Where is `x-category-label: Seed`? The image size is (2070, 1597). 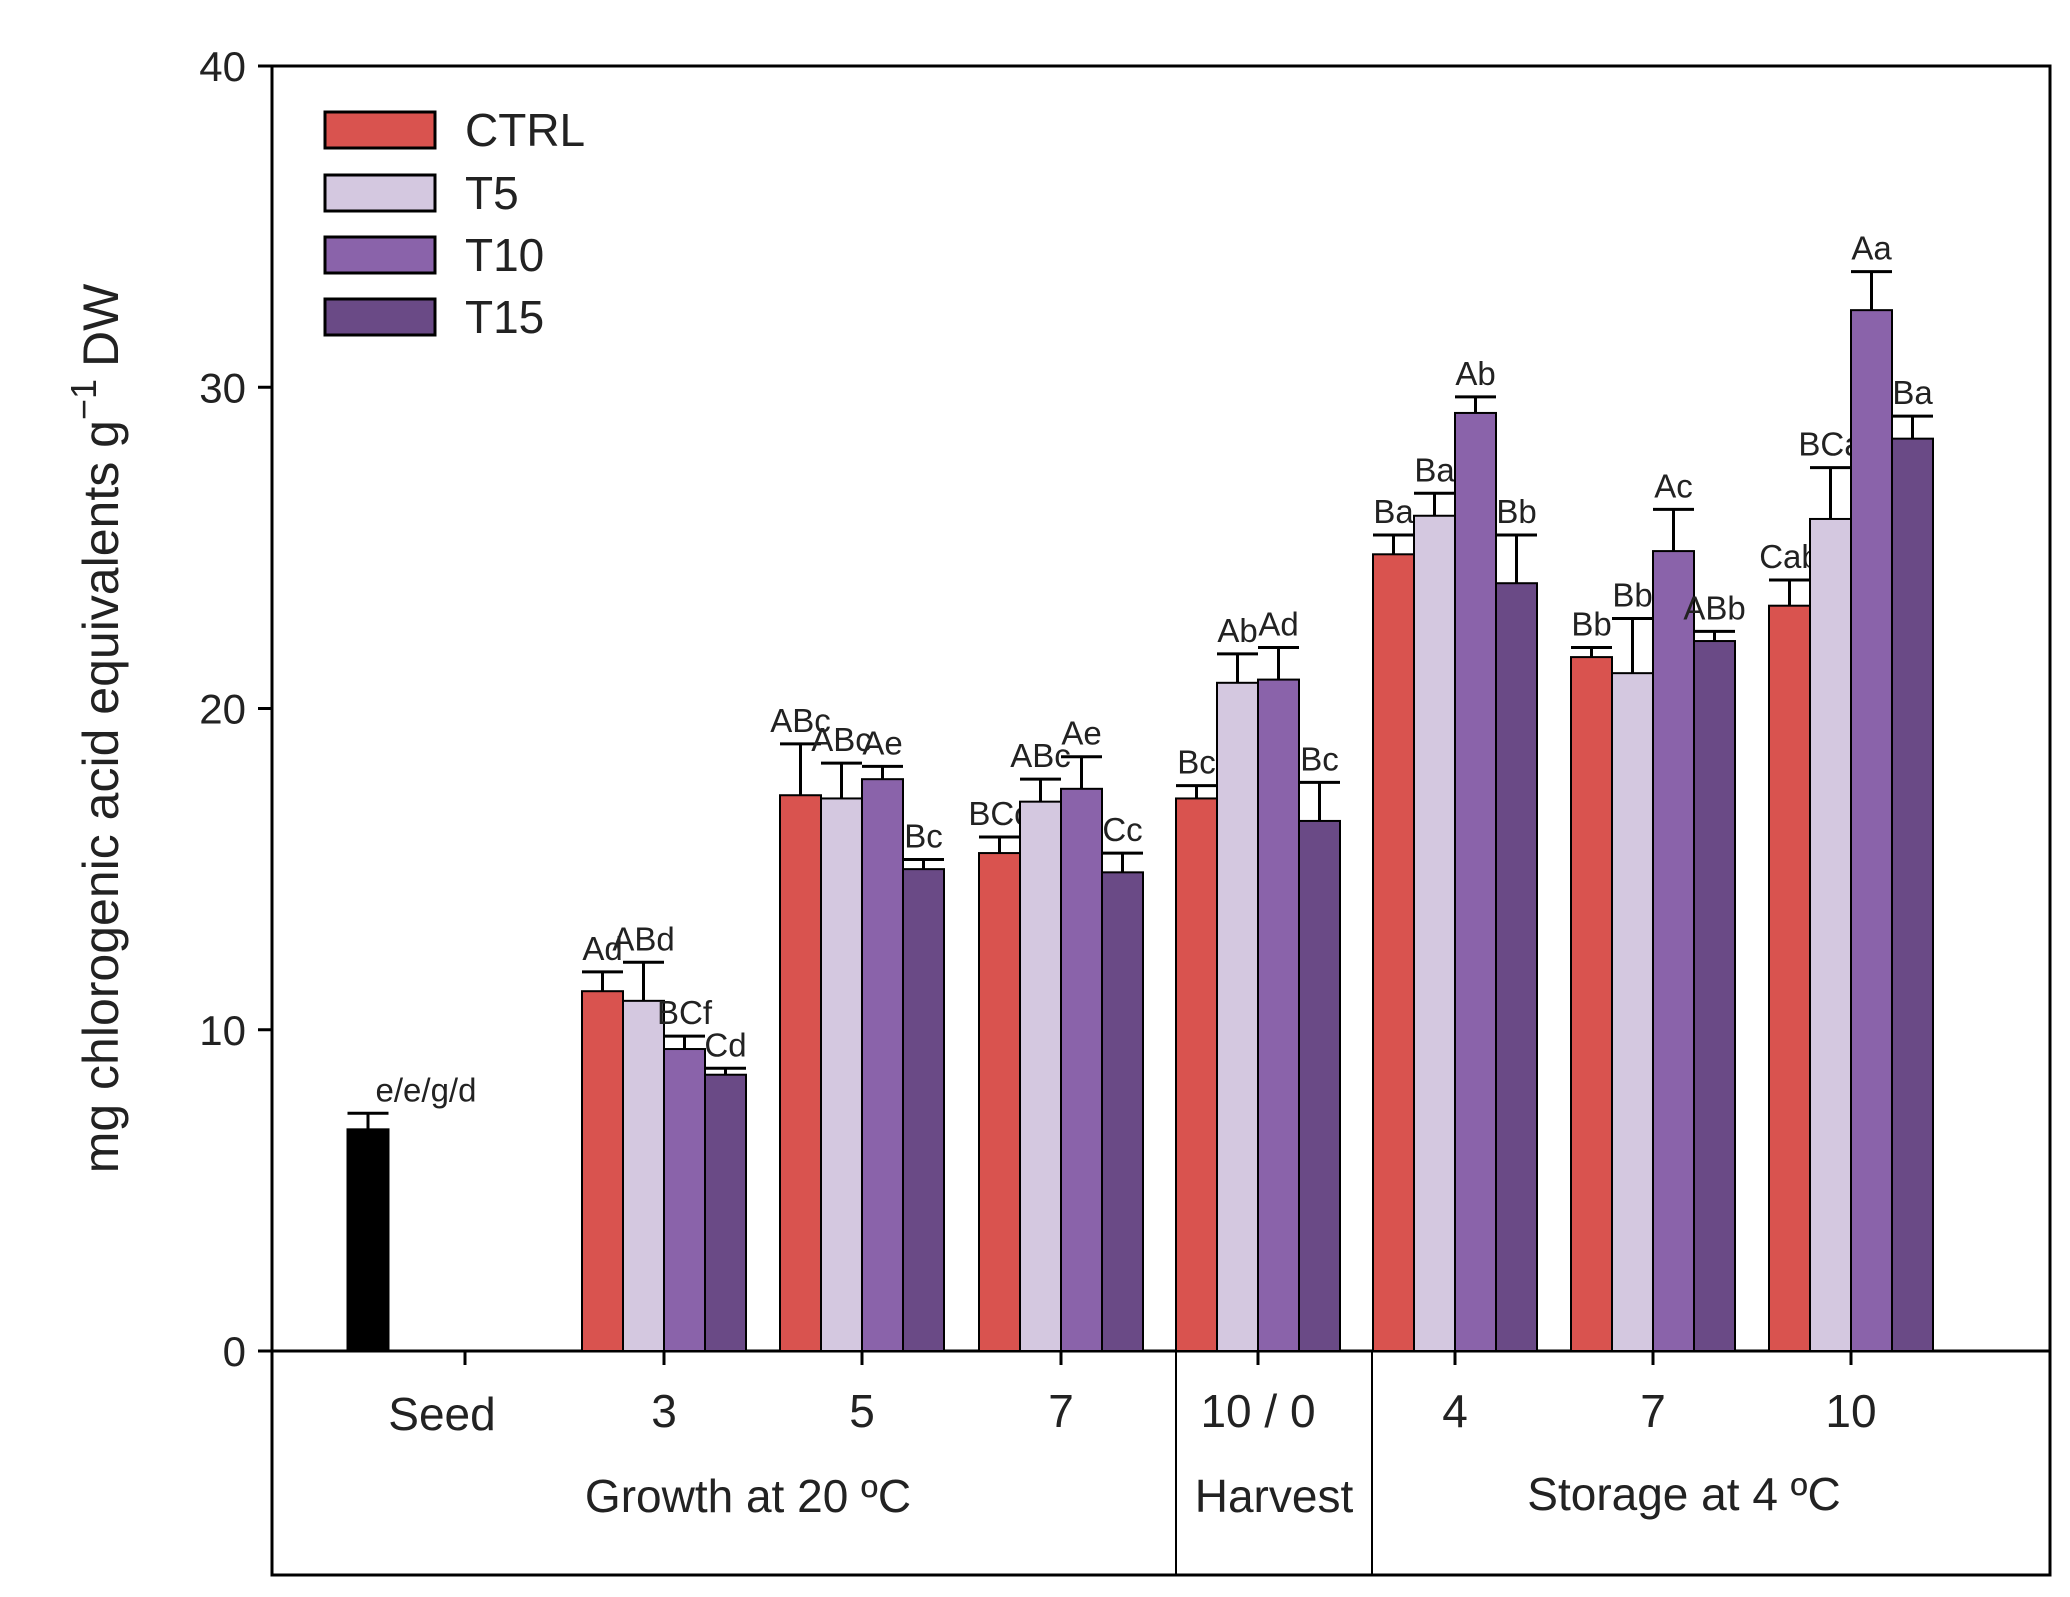
x-category-label: Seed is located at coordinates (441, 1414).